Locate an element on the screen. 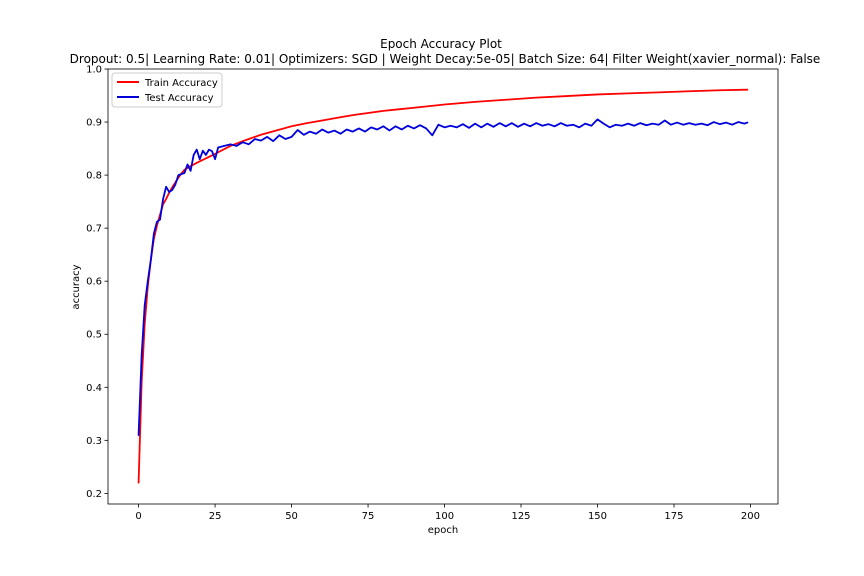 The height and width of the screenshot is (576, 864). legend-label-test: Test Accuracy is located at coordinates (179, 98).